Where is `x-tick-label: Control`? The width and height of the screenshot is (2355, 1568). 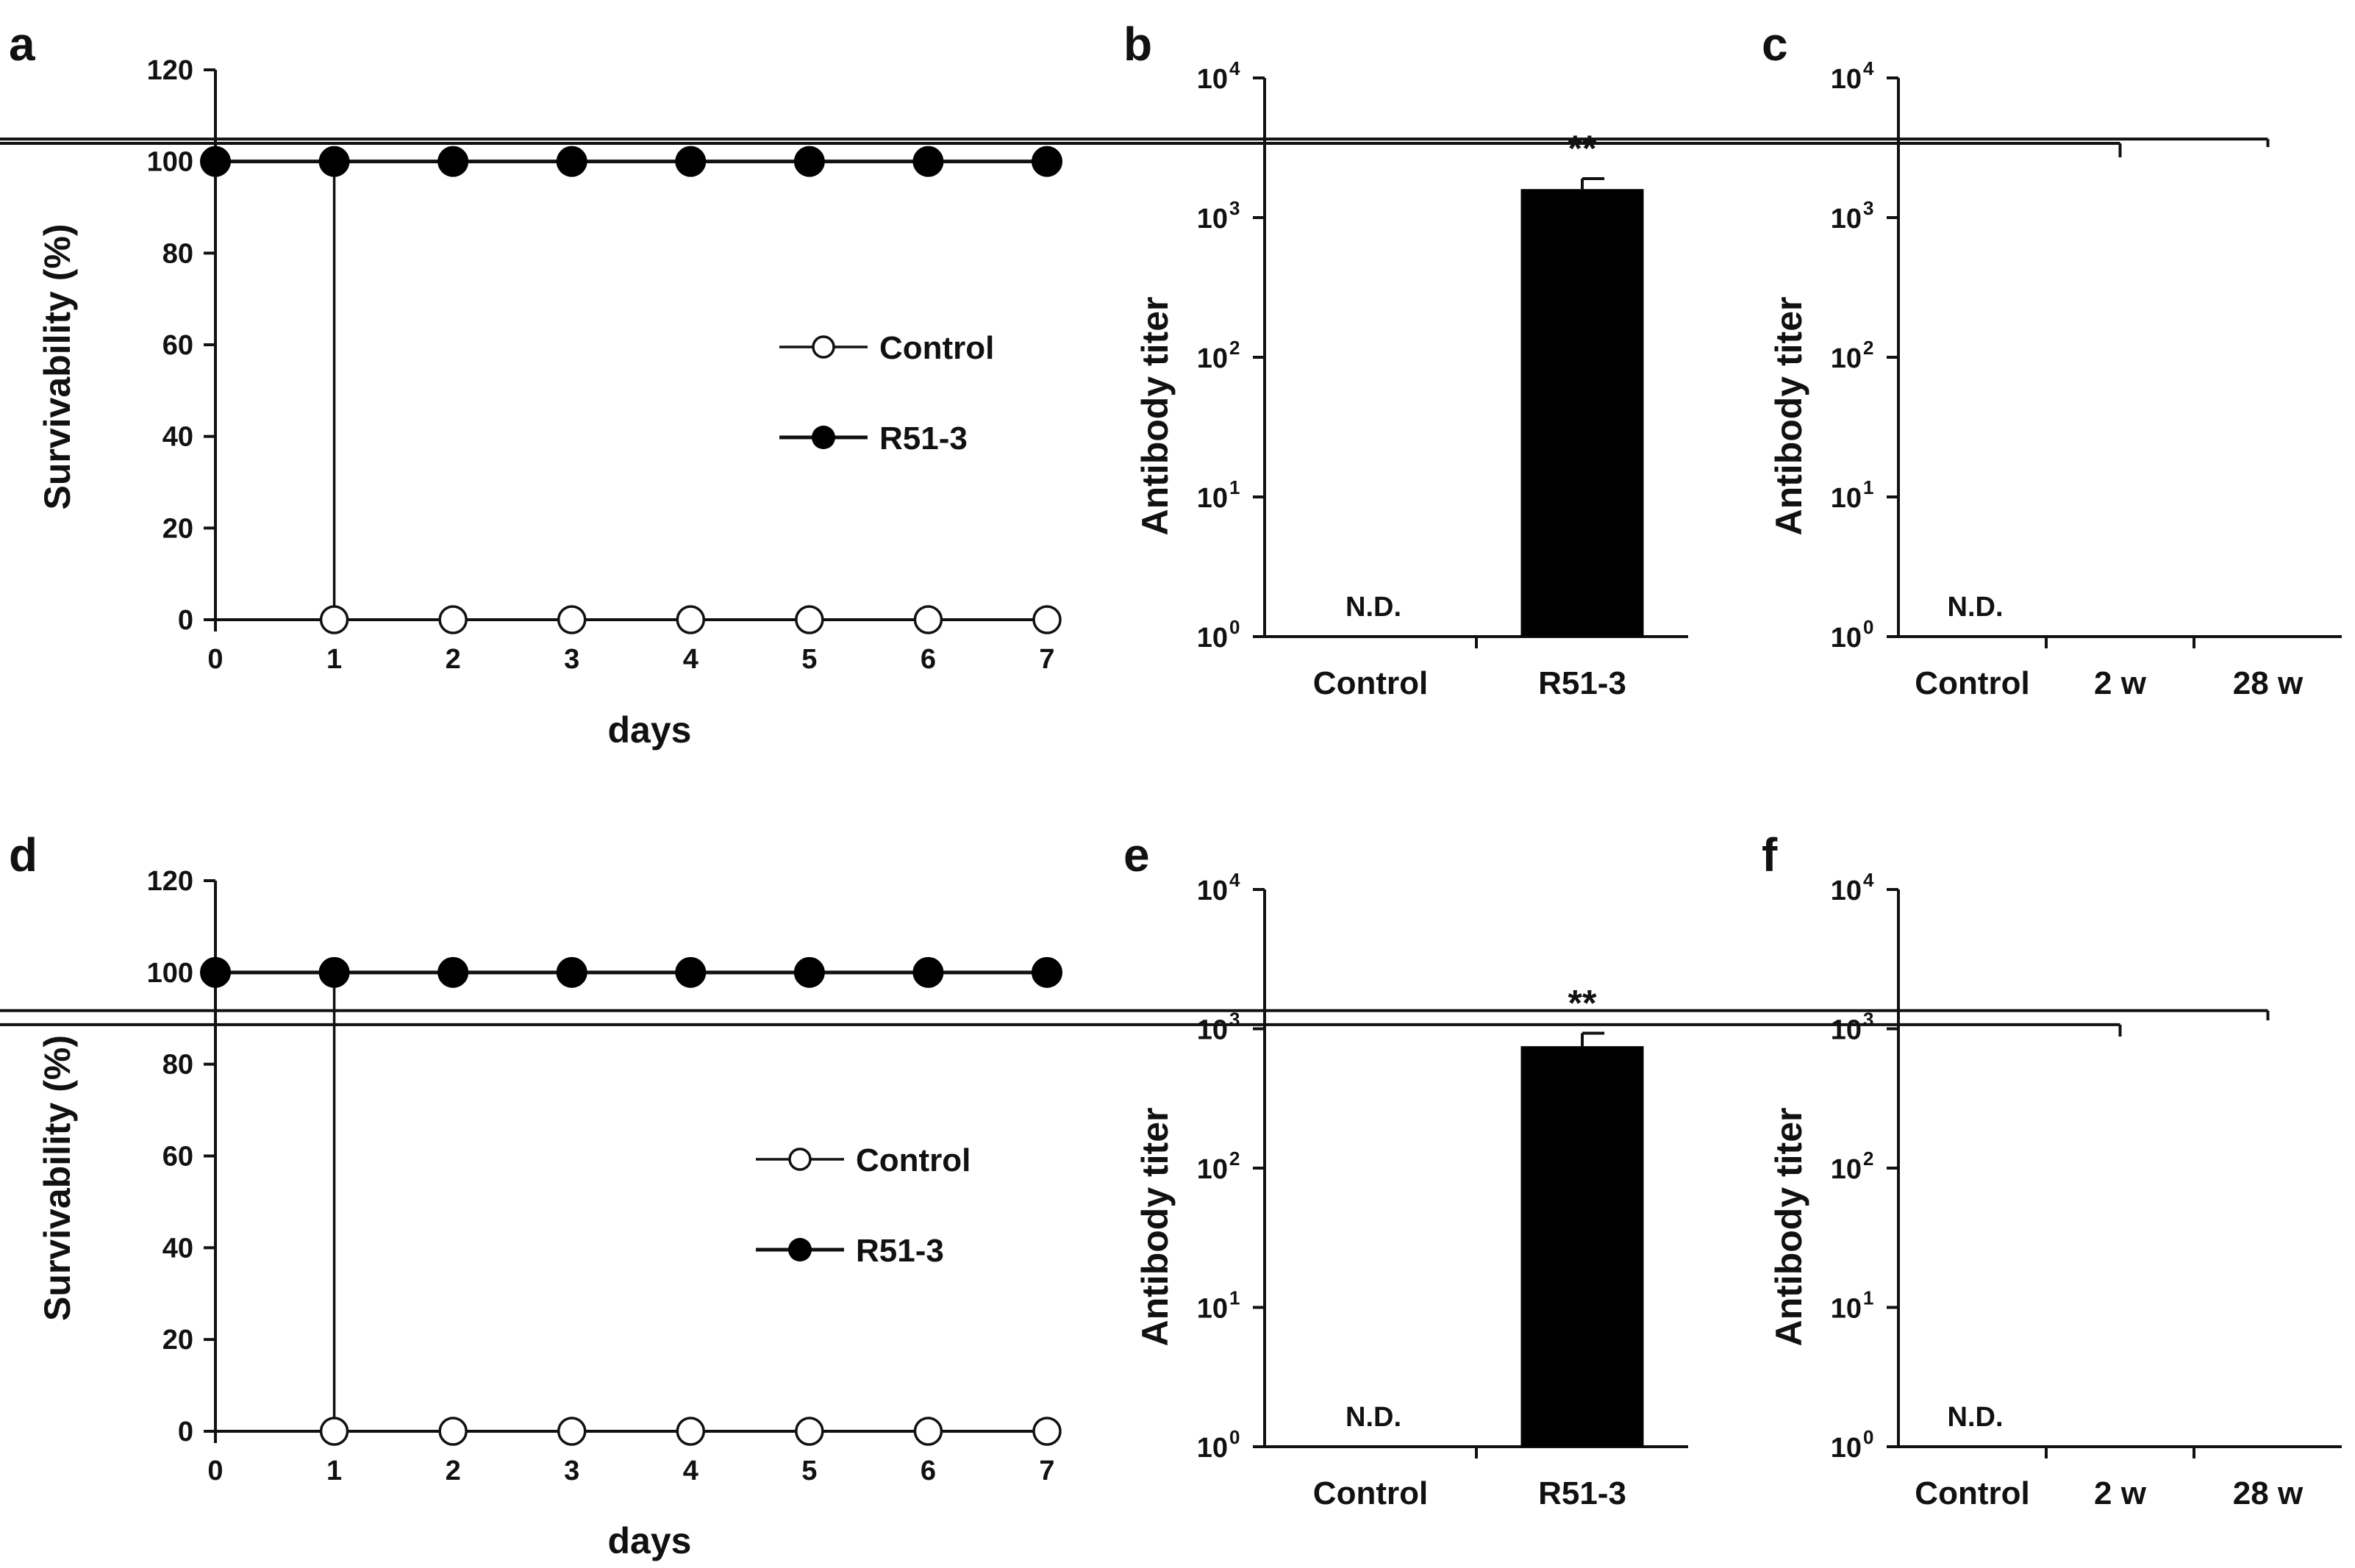
x-tick-label: Control is located at coordinates (1972, 683).